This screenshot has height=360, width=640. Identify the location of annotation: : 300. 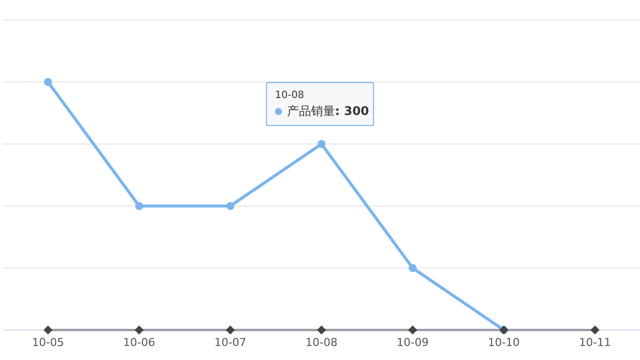
(352, 111).